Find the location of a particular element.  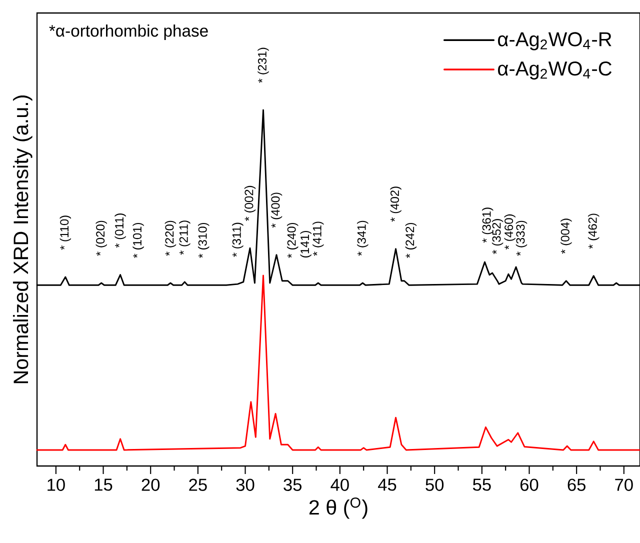

annotation: * (004) is located at coordinates (566, 236).